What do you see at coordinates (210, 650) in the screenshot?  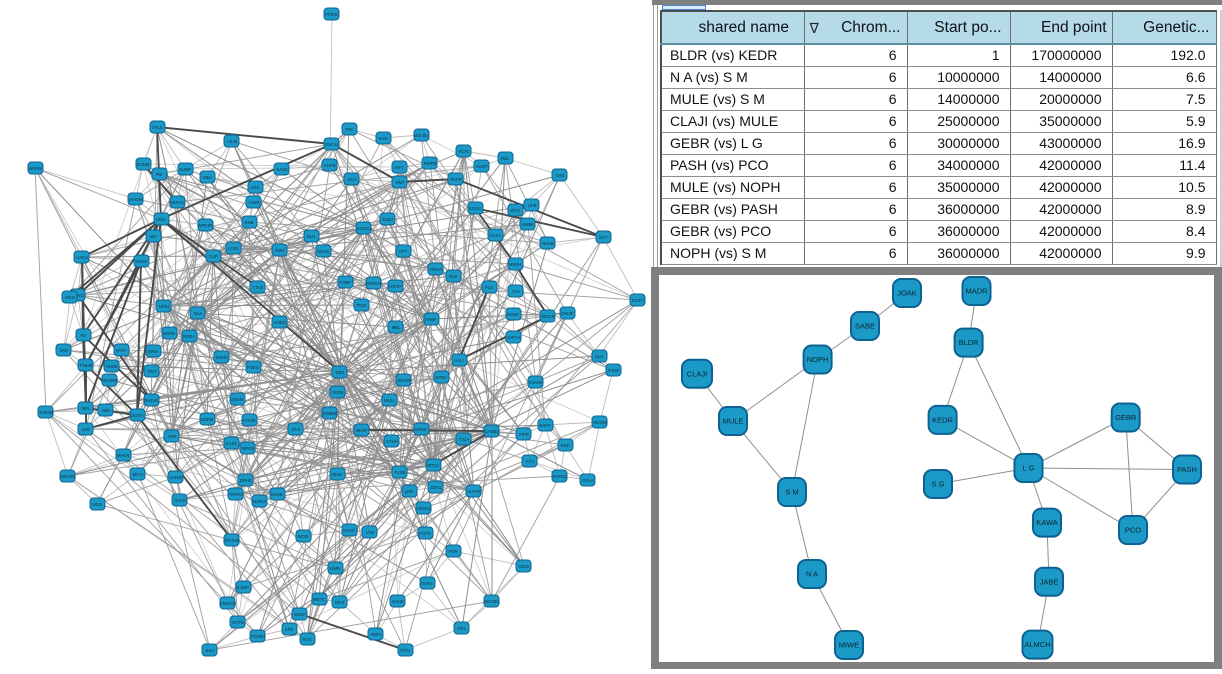 I see `svg-text: EKA` at bounding box center [210, 650].